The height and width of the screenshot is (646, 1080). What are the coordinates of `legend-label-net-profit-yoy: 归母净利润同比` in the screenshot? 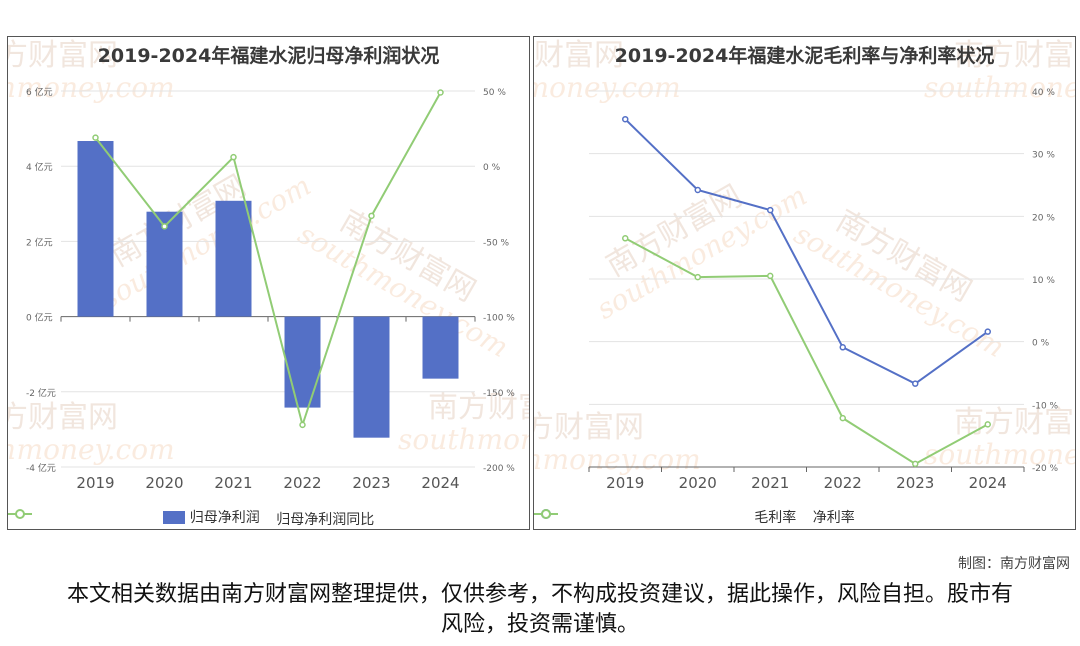 It's located at (325, 519).